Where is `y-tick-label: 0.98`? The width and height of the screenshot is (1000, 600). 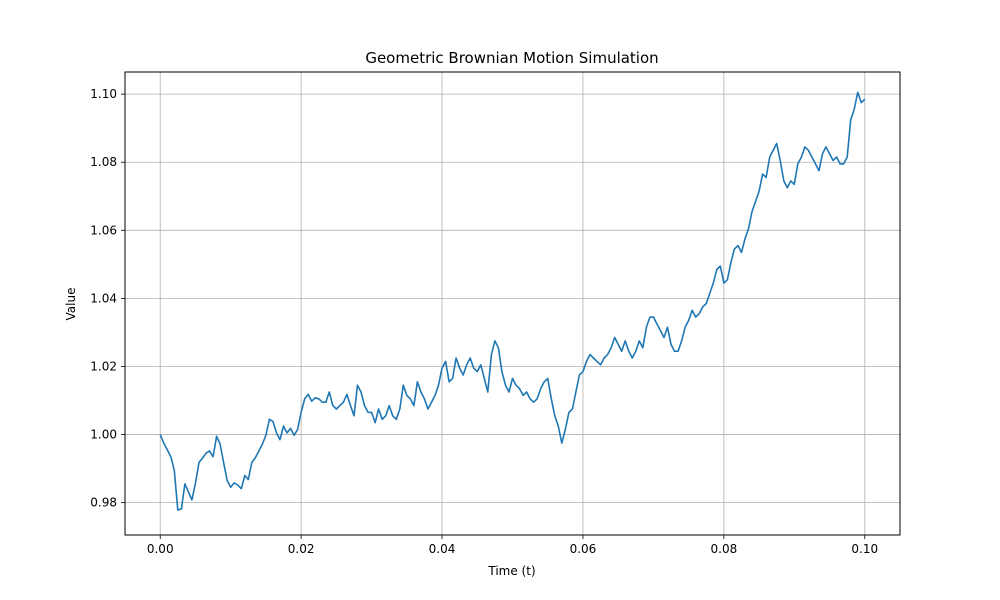
y-tick-label: 0.98 is located at coordinates (103, 503).